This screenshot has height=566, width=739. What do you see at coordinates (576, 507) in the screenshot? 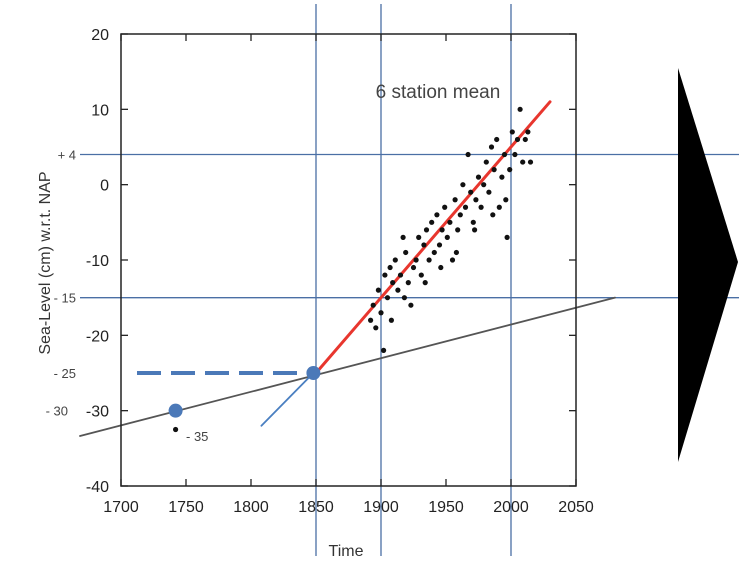
I see `x-tick-label: 2050` at bounding box center [576, 507].